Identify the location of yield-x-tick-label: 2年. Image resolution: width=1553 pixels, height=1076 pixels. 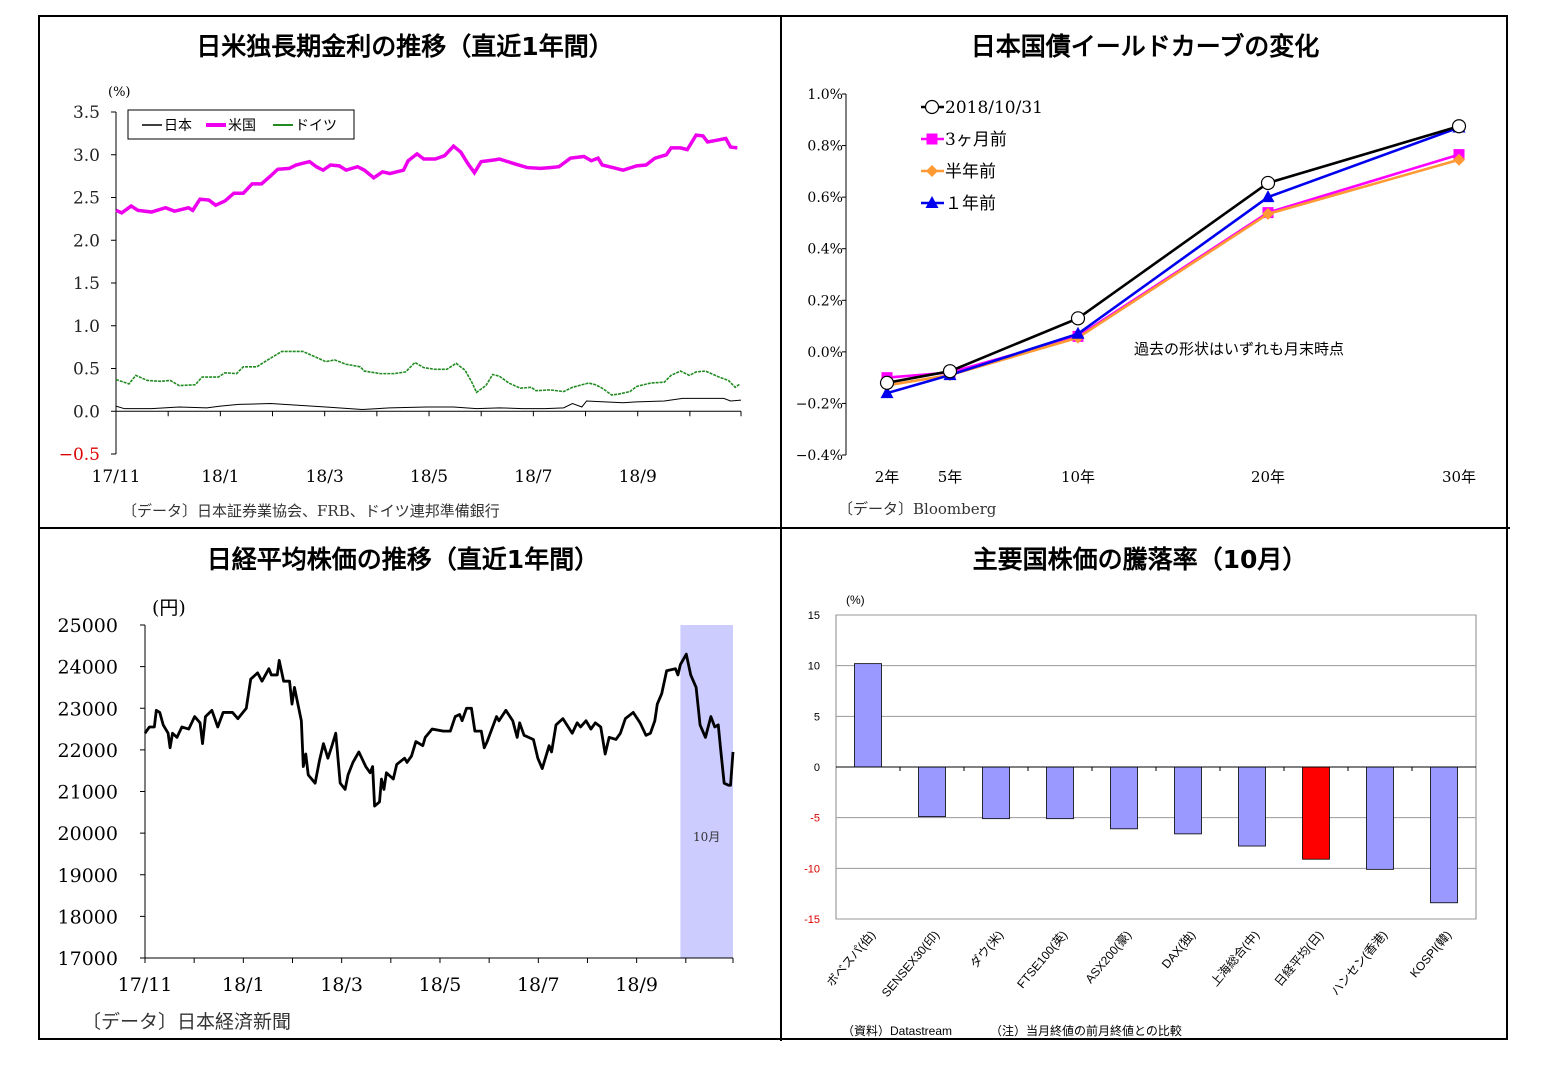
(887, 477).